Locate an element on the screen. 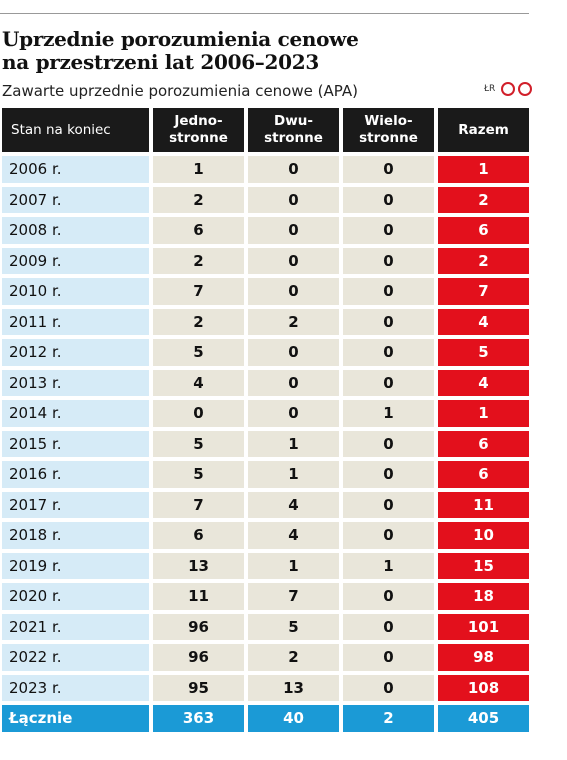 The height and width of the screenshot is (760, 567). total-cell: 11 is located at coordinates (483, 504).